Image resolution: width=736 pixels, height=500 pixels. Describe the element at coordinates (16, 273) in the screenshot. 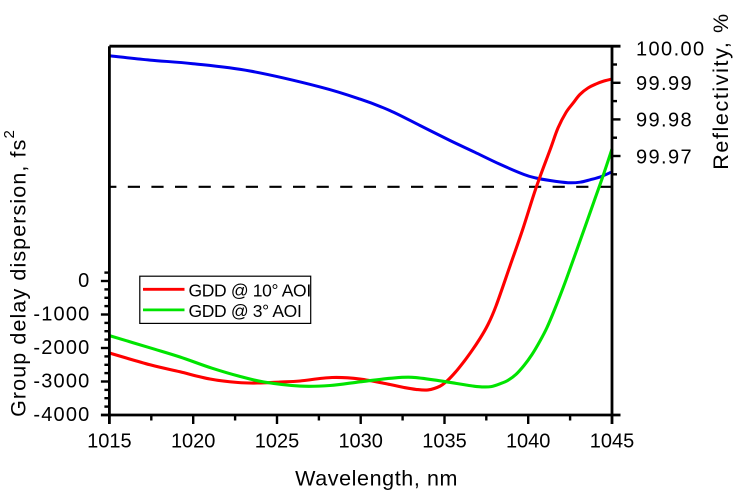

I see `svg-text: Group delay dispersion, fs2` at that location.